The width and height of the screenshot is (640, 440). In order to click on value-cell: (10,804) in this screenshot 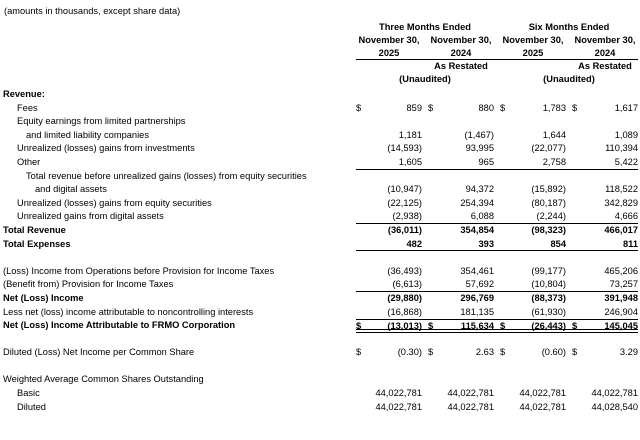, I will do `click(533, 284)`.